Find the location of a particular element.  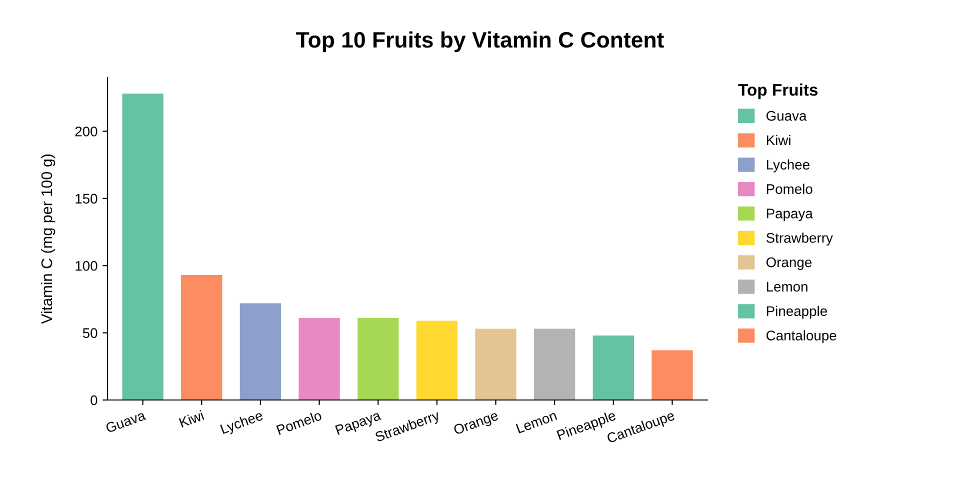

y-tick-label: 200 is located at coordinates (86, 131).